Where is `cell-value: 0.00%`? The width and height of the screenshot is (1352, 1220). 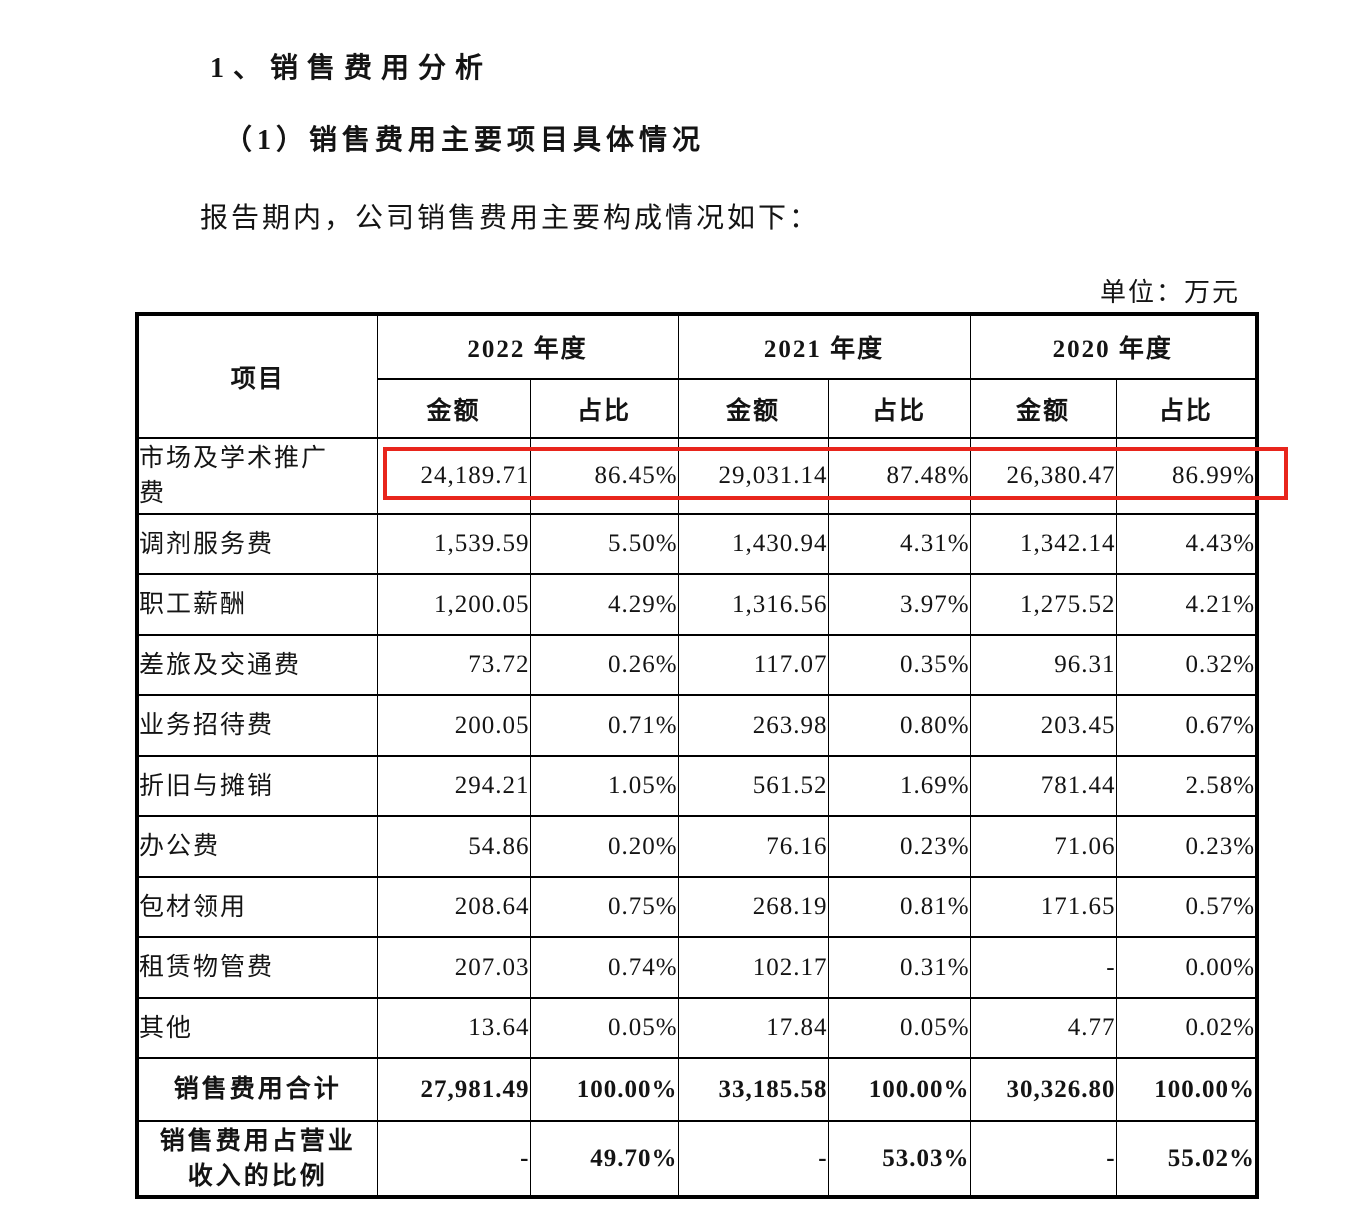
cell-value: 0.00% is located at coordinates (1186, 967).